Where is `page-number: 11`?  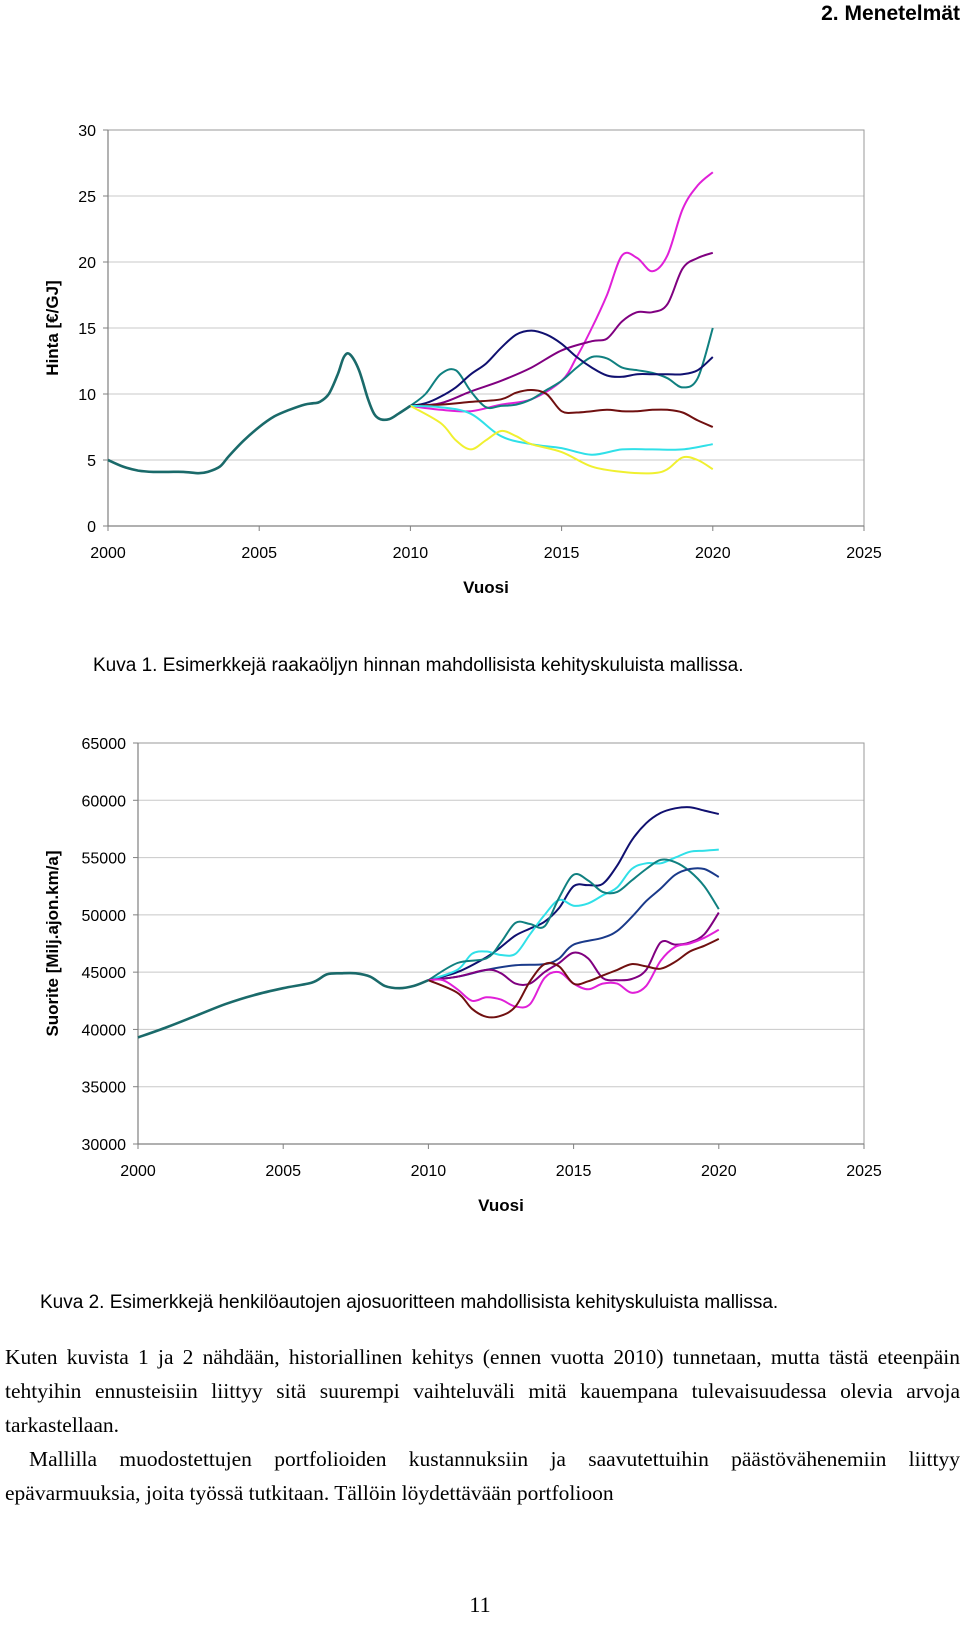
page-number: 11 is located at coordinates (480, 1604).